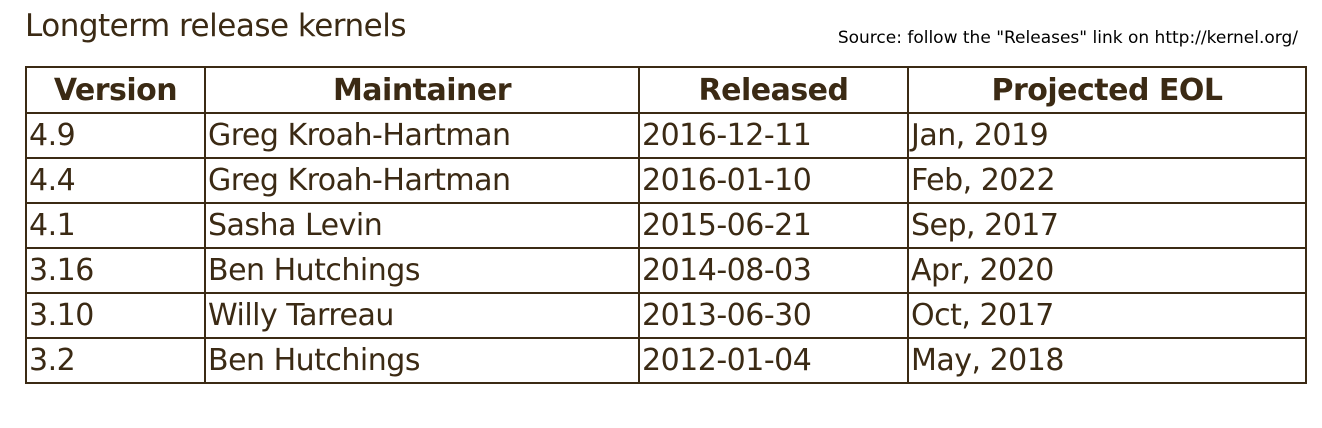  I want to click on cell-projected-eol: Oct, 2017, so click(1107, 315).